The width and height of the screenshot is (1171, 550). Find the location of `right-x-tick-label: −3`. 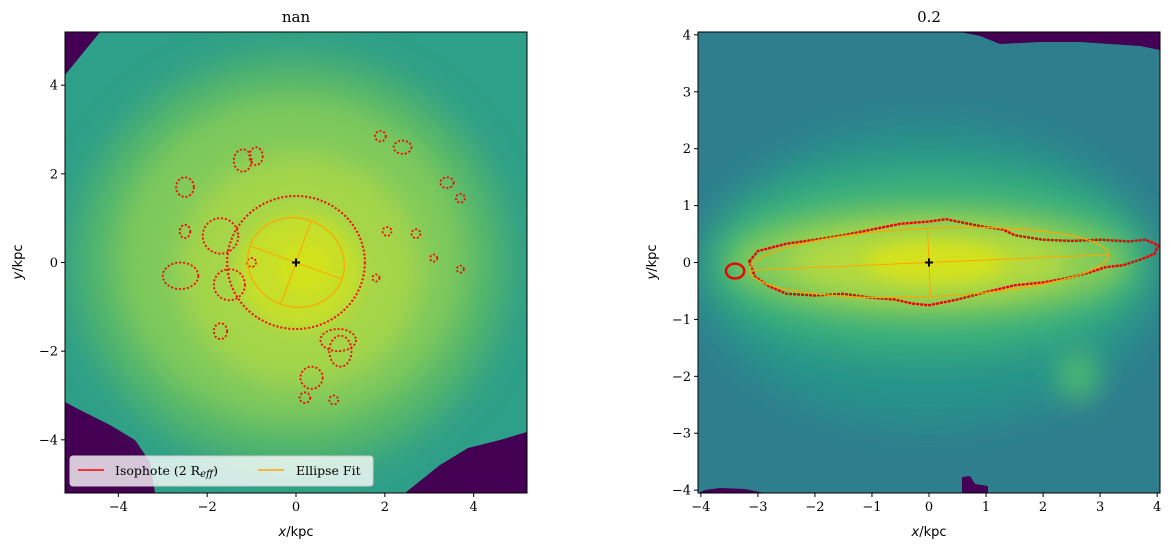

right-x-tick-label: −3 is located at coordinates (757, 507).